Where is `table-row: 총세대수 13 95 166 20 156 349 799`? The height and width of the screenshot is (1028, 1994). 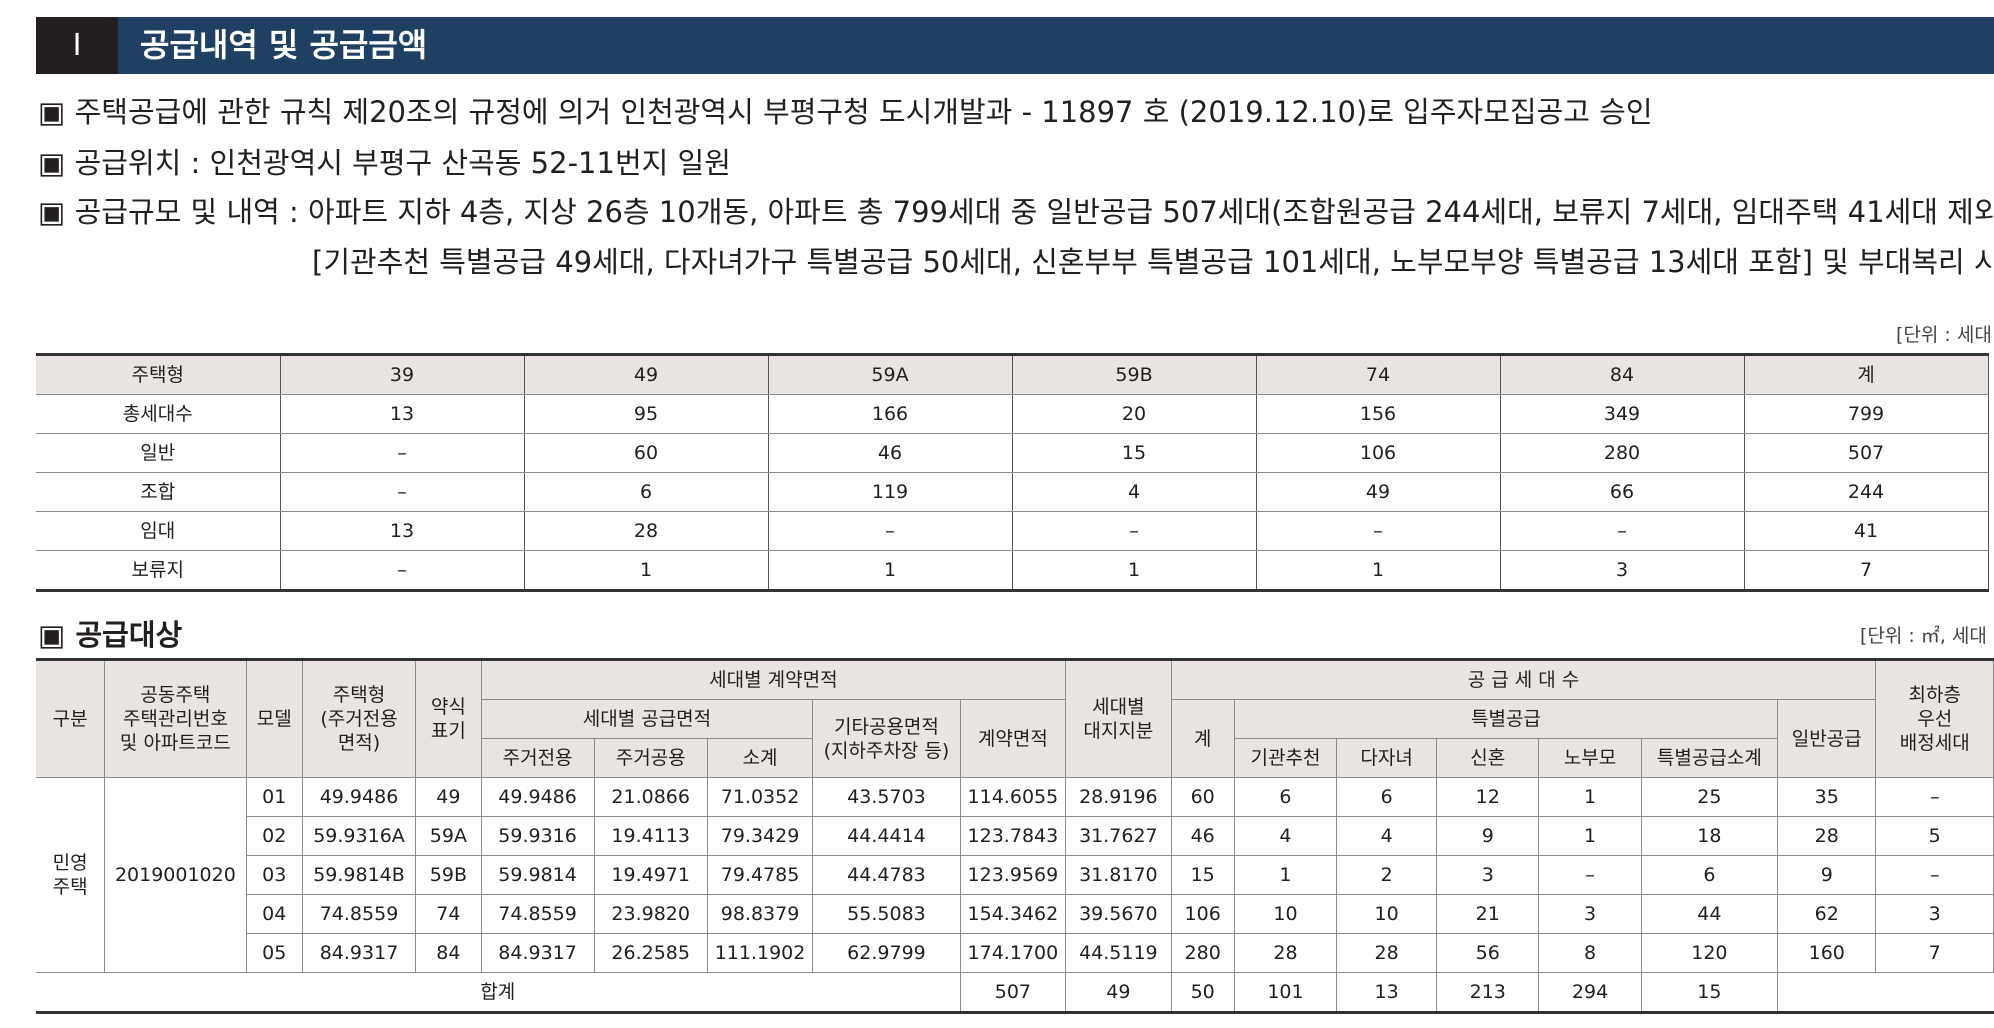 table-row: 총세대수 13 95 166 20 156 349 799 is located at coordinates (1012, 414).